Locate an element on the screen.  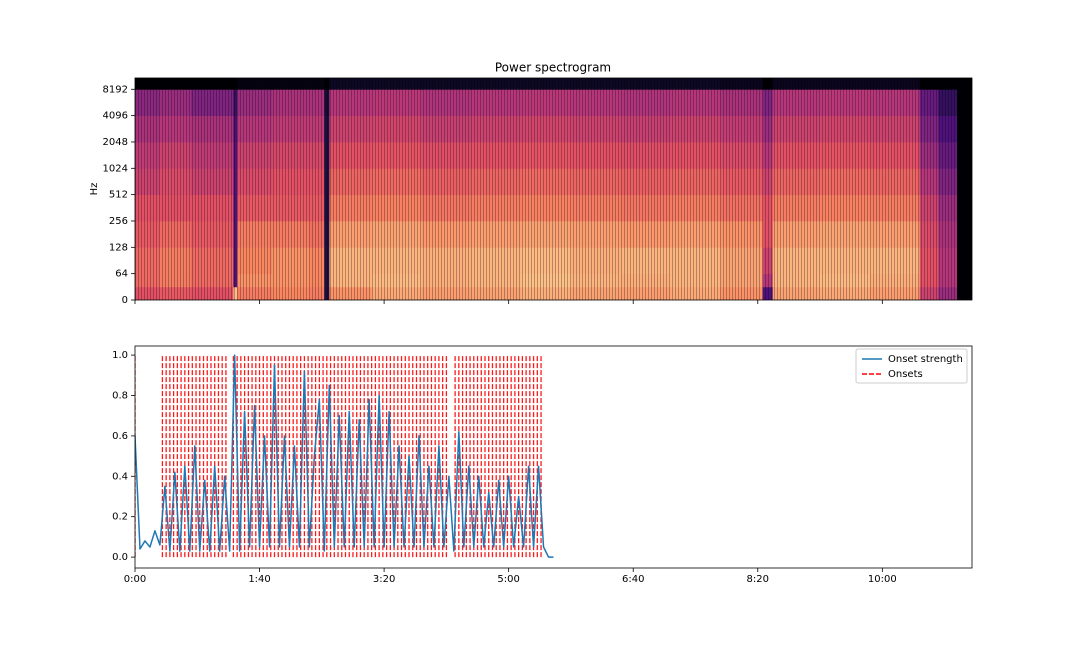
x-tick-label: 5:00 is located at coordinates (508, 579).